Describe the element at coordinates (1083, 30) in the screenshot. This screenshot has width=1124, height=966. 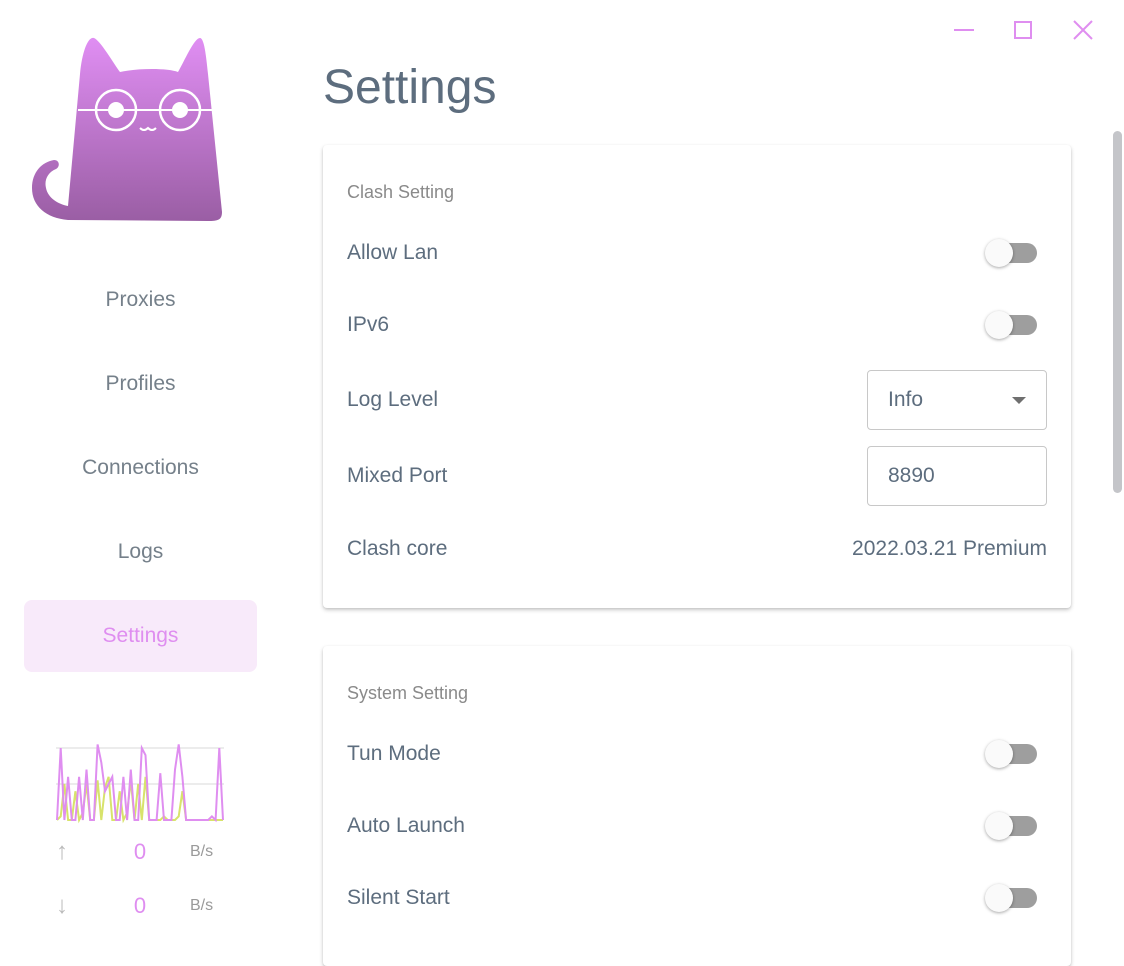
I see `close-icon` at that location.